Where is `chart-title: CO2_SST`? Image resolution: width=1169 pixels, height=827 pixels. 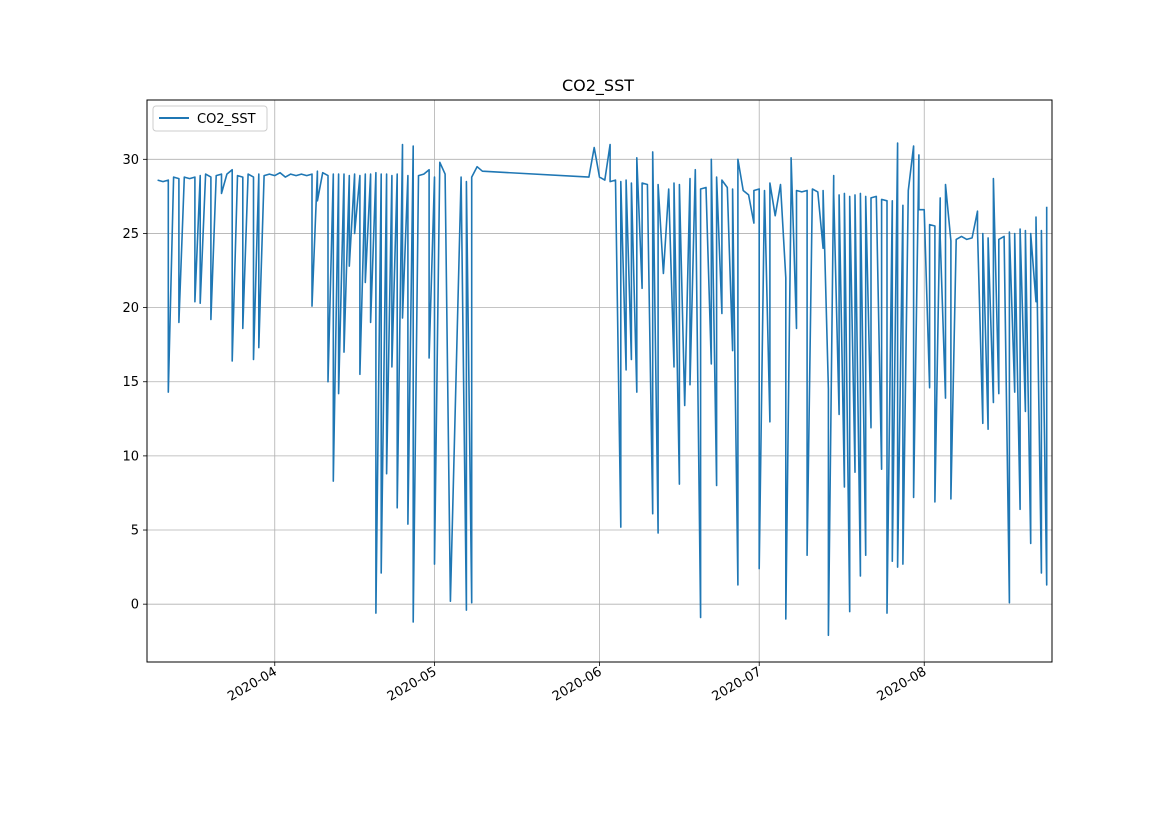 chart-title: CO2_SST is located at coordinates (598, 86).